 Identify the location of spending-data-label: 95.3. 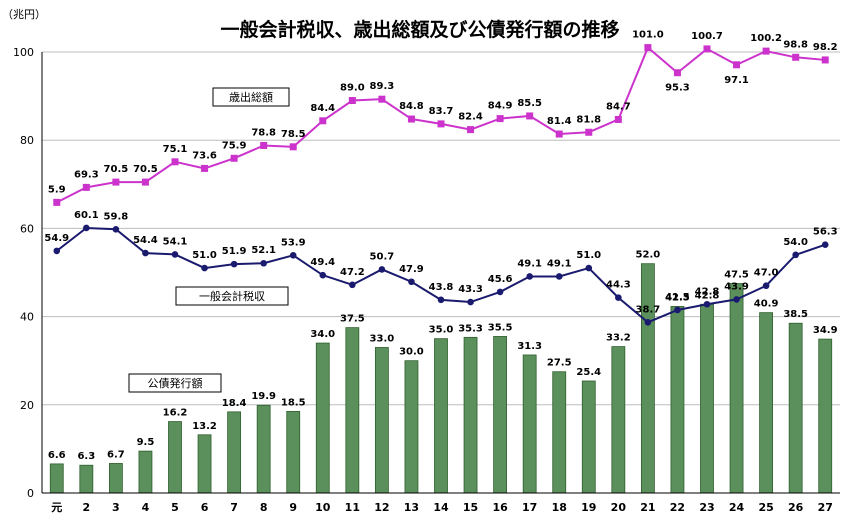
(677, 88).